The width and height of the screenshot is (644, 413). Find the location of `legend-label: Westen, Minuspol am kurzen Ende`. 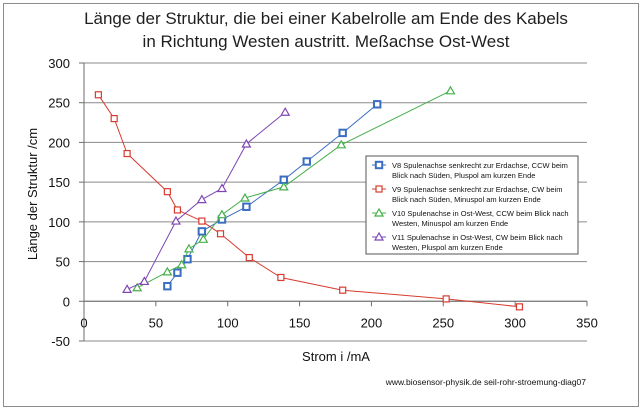

legend-label: Westen, Minuspol am kurzen Ende is located at coordinates (450, 223).